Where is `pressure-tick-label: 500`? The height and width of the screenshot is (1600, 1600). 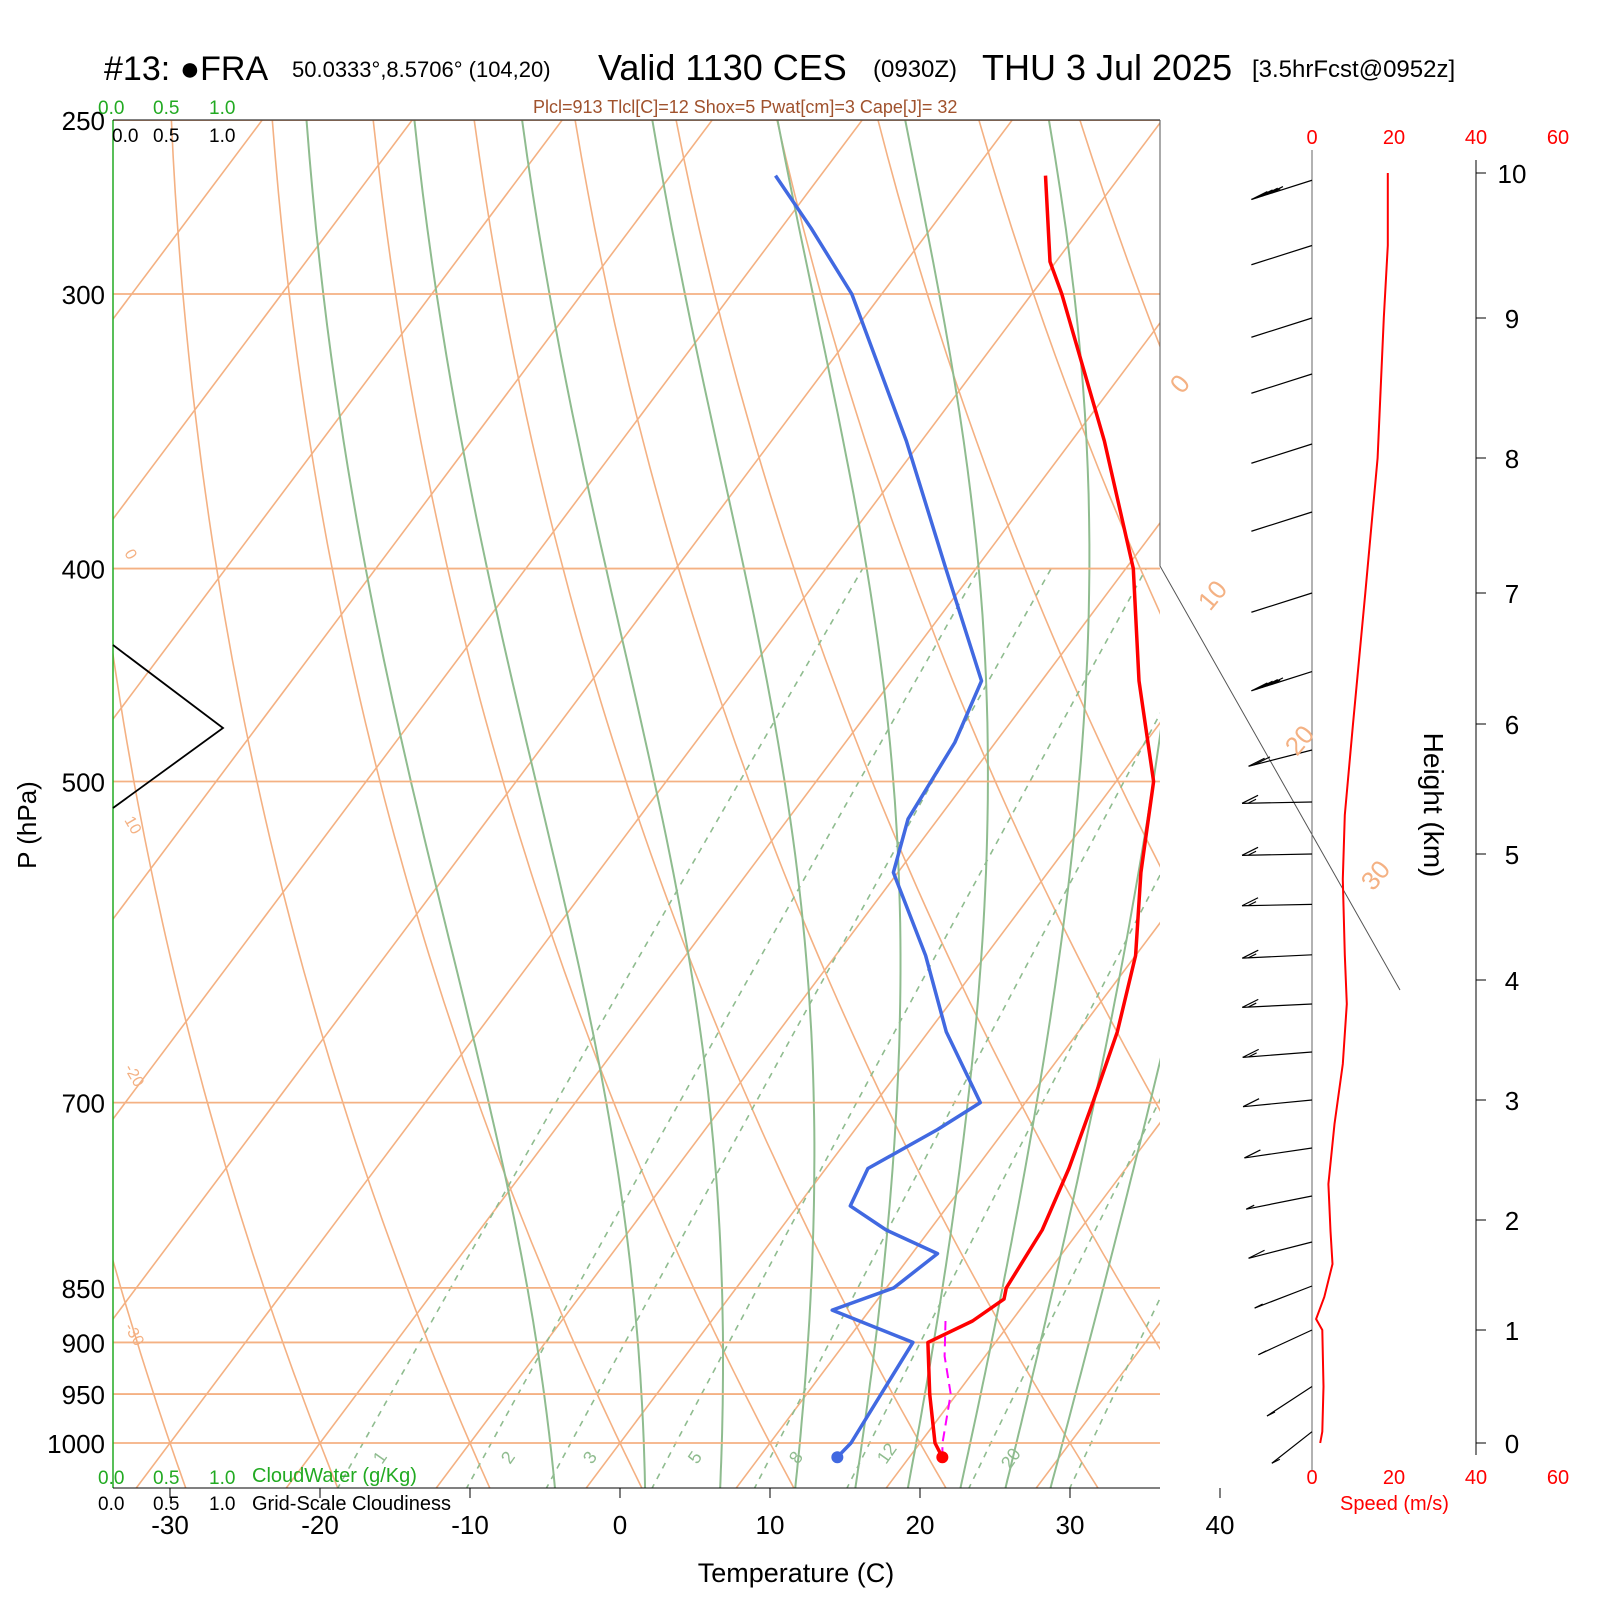 pressure-tick-label: 500 is located at coordinates (83, 783).